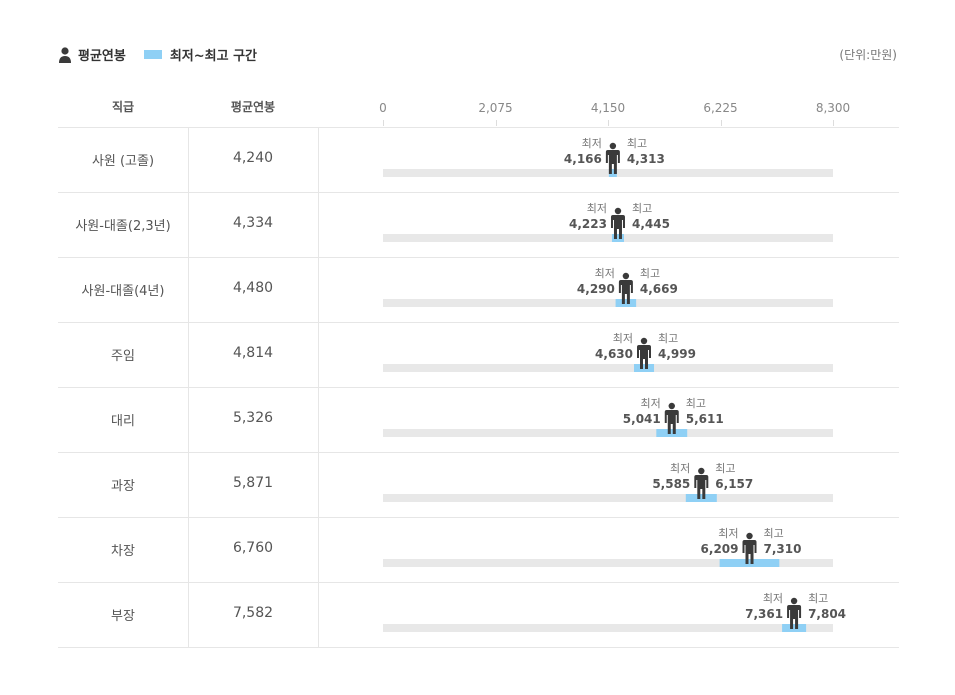 This screenshot has height=695, width=955. I want to click on salary-range-row: 최저 5,041 최고 5,611, so click(608, 417).